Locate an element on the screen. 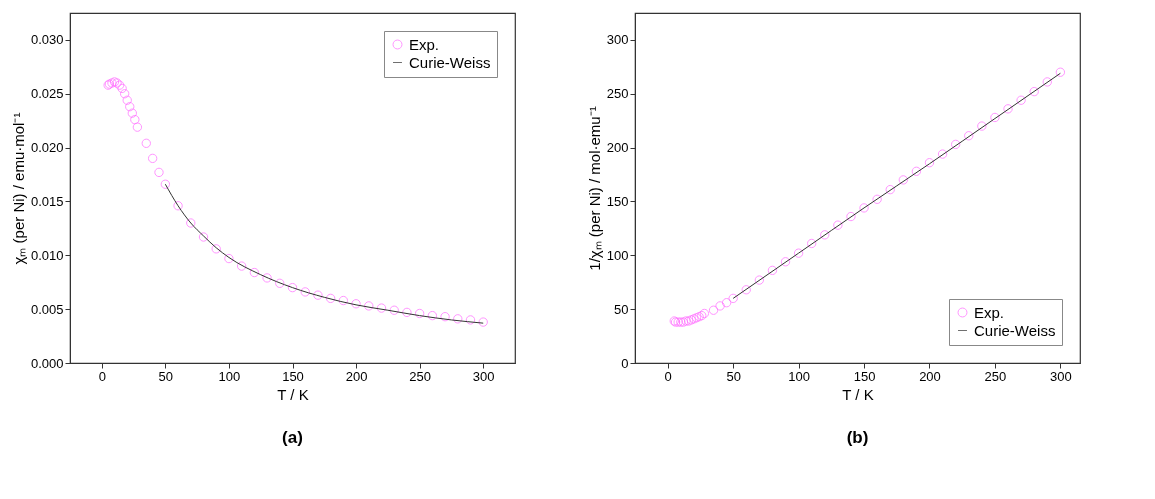  y-tick-label: 250 is located at coordinates (617, 94).